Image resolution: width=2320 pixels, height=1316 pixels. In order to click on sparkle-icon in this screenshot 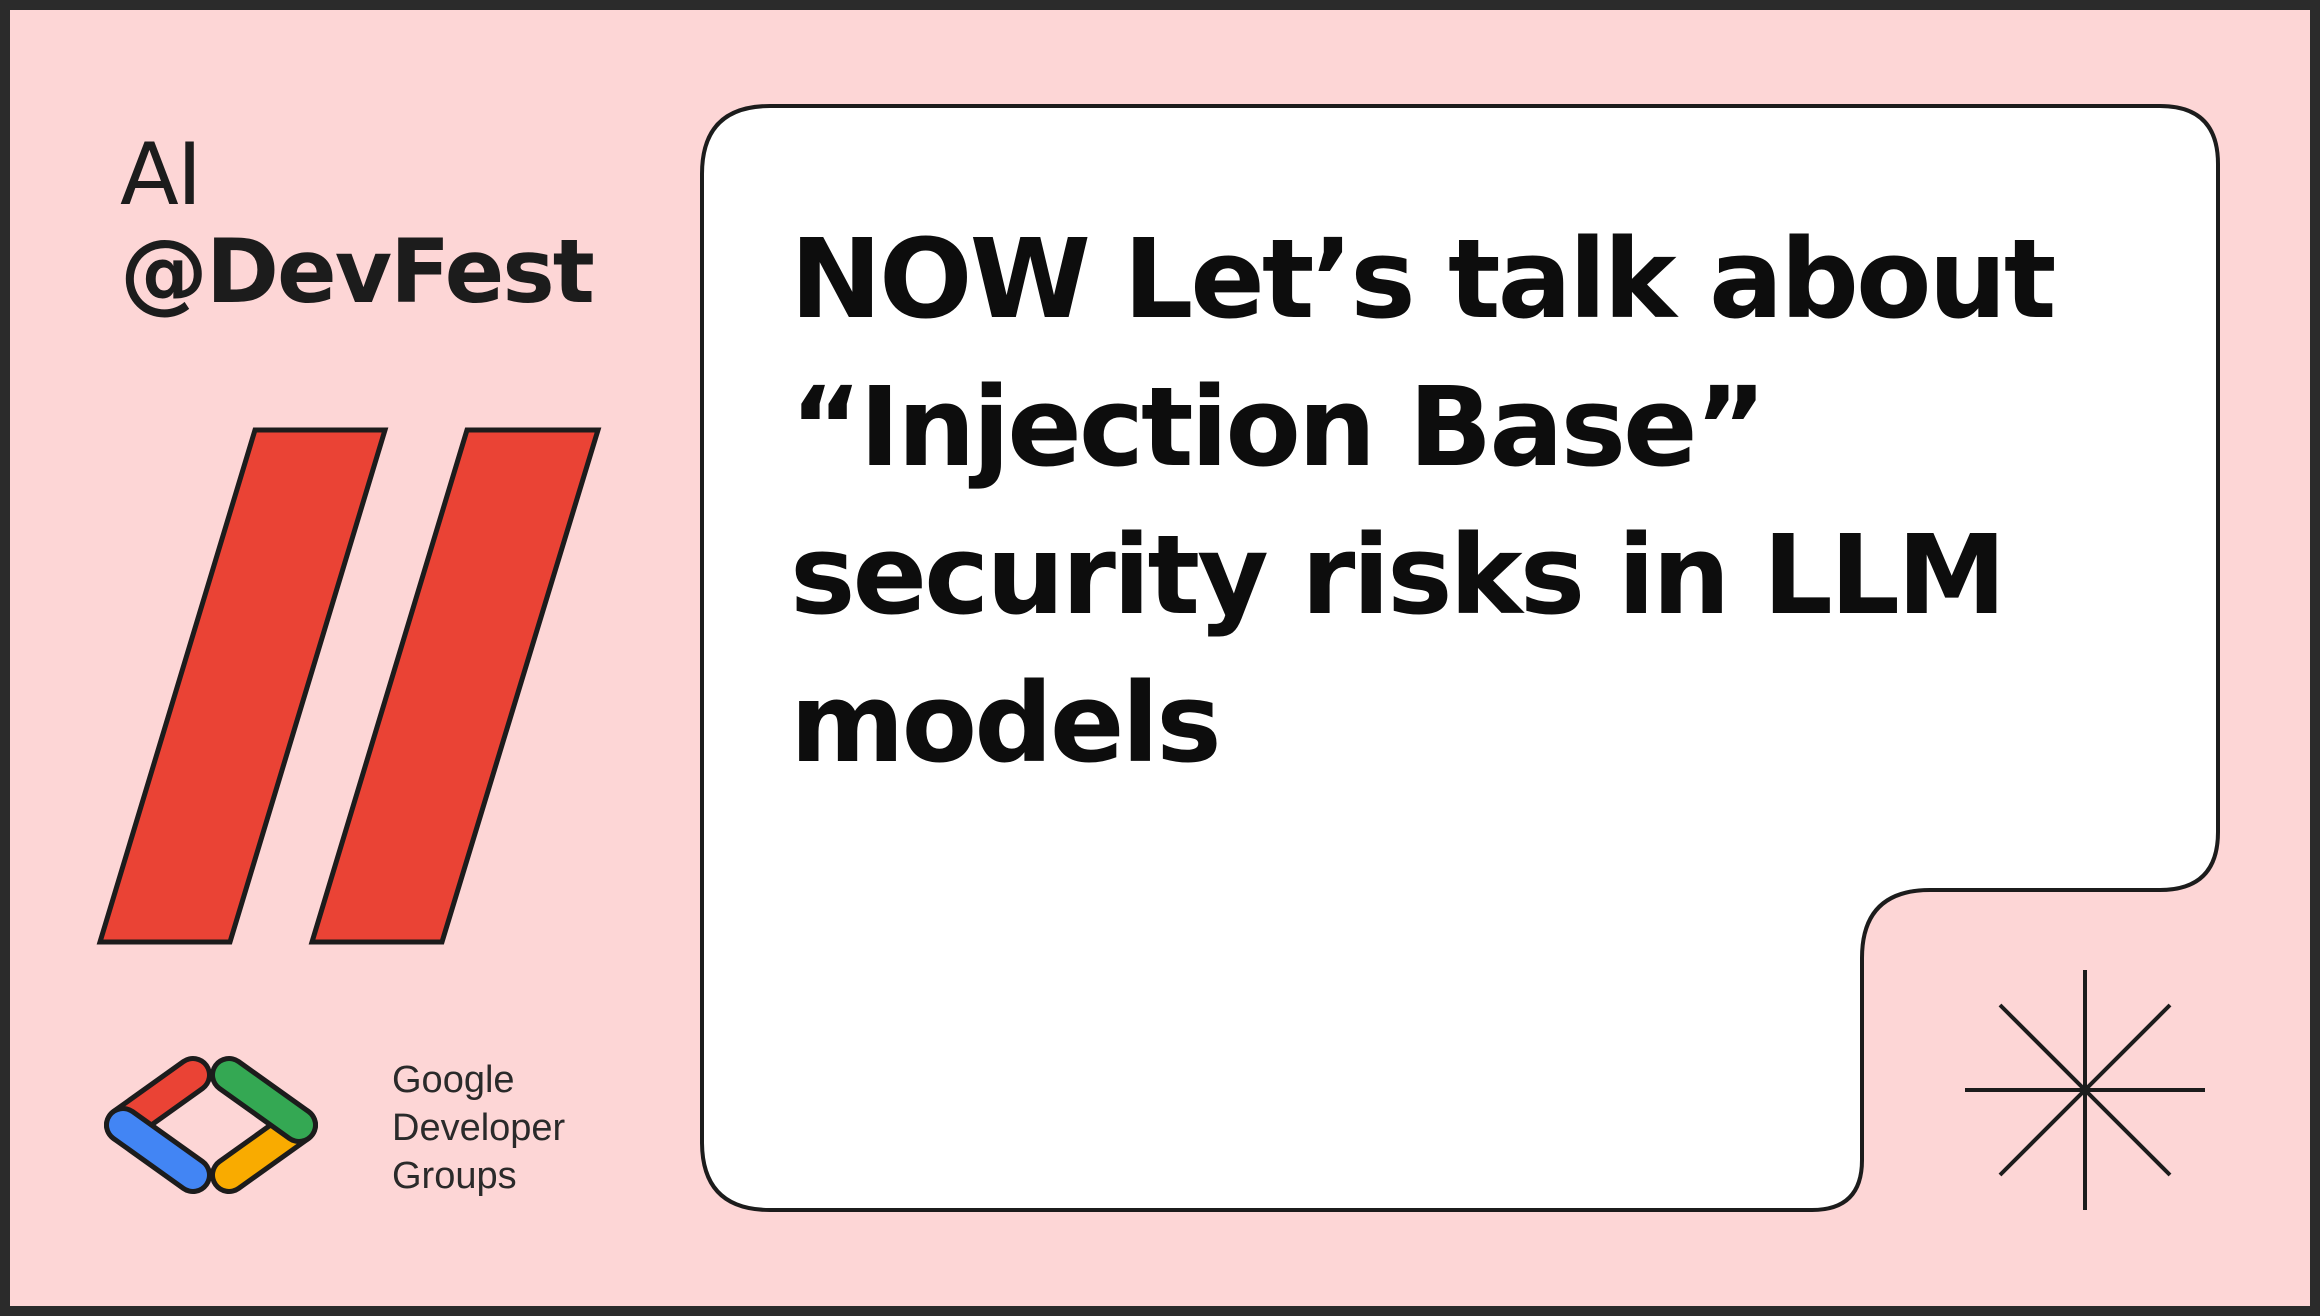, I will do `click(2085, 1090)`.